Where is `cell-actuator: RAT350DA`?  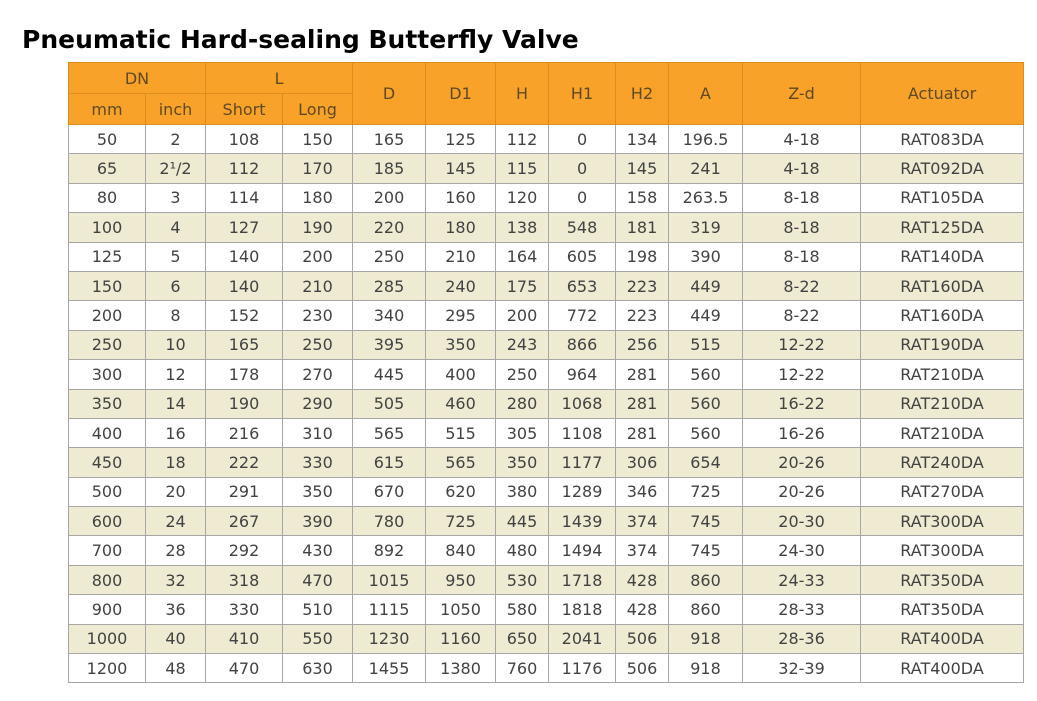
cell-actuator: RAT350DA is located at coordinates (942, 609).